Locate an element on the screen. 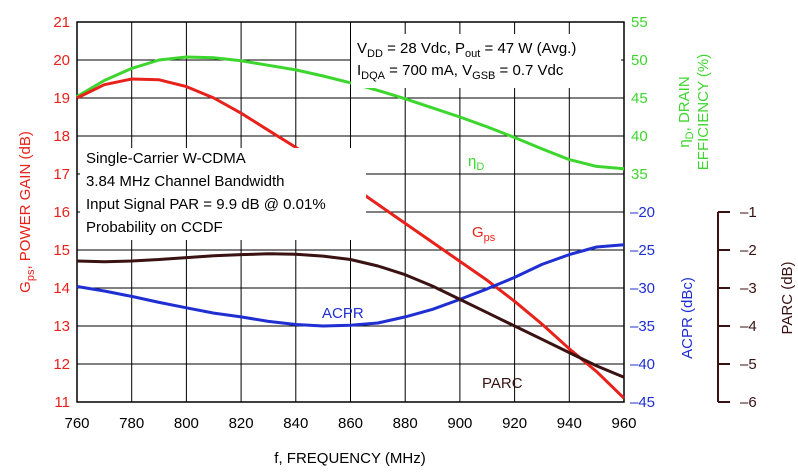  acpr-tick--45: –45 is located at coordinates (642, 402).